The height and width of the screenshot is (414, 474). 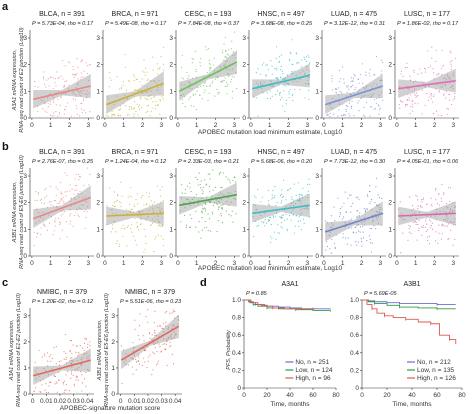 I want to click on plot-stat: P = 5.69E-05, so click(x=380, y=294).